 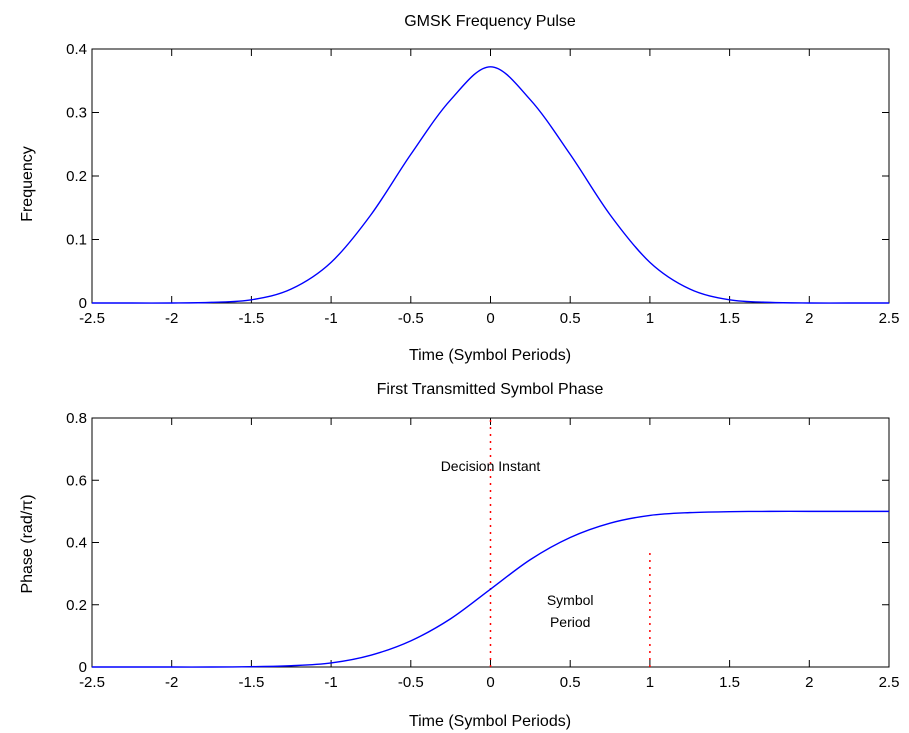 I want to click on y-tick-label: 0.8, so click(x=76, y=418).